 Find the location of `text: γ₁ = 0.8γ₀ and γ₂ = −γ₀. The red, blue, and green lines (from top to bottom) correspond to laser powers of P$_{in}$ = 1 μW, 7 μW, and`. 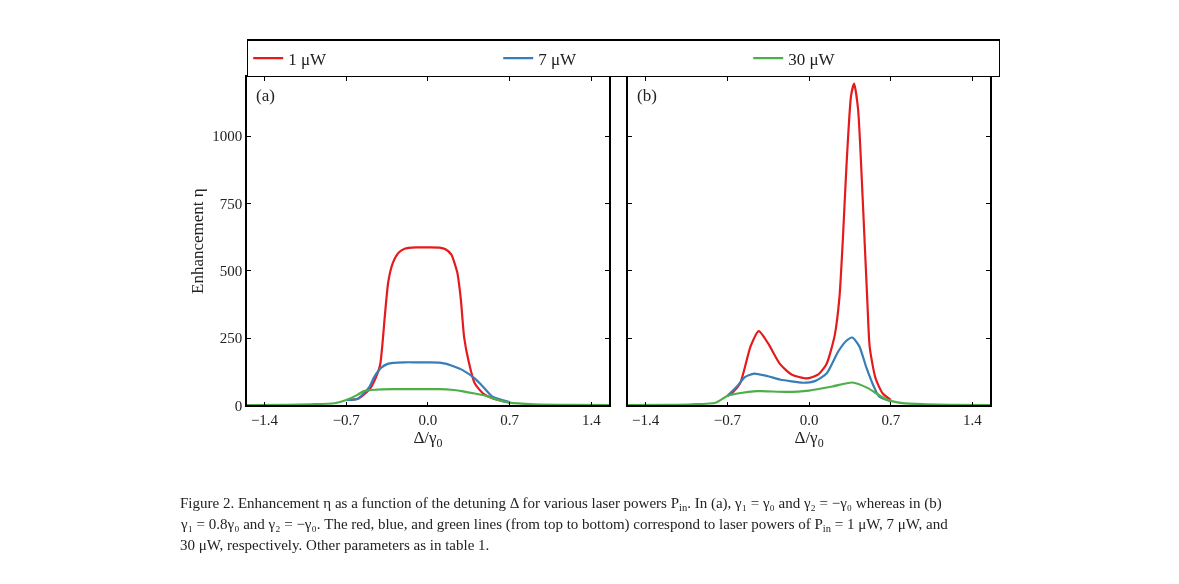

text: γ₁ = 0.8γ₀ and γ₂ = −γ₀. The red, blue, and green lines (from top to bottom) correspond to laser powers of P$_{in}$ = 1 μW, 7 μW, and is located at coordinates (564, 525).